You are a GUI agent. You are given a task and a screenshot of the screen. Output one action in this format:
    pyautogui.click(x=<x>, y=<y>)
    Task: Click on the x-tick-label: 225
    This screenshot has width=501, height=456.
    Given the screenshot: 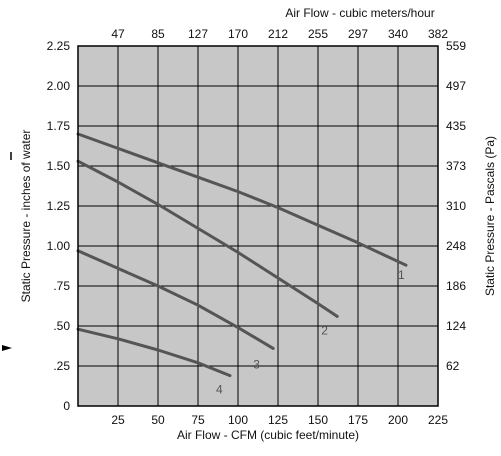 What is the action you would take?
    pyautogui.click(x=438, y=420)
    